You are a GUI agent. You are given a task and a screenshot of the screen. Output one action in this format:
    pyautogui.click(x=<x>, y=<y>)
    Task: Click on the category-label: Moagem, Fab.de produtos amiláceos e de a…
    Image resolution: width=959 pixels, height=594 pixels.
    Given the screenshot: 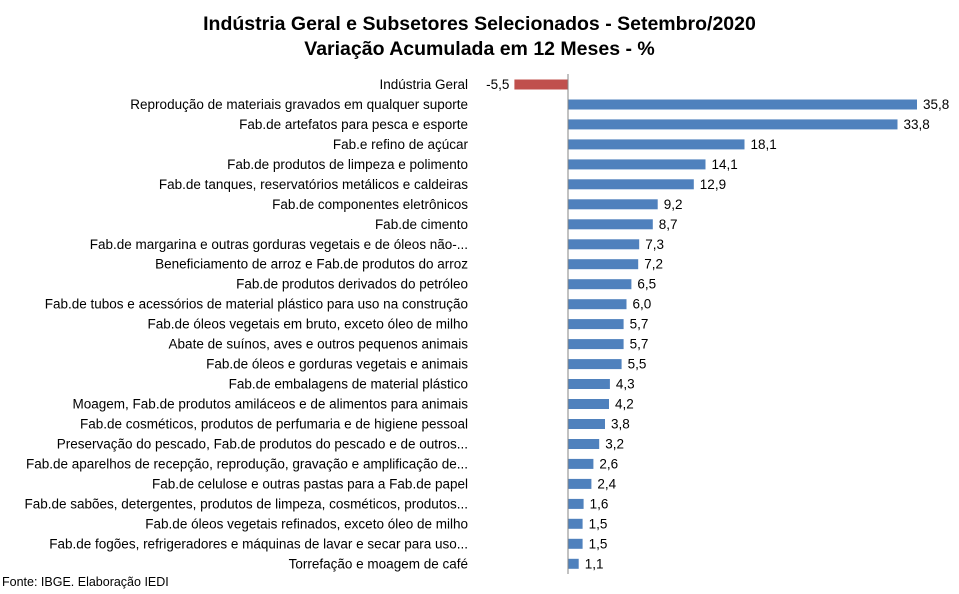 What is the action you would take?
    pyautogui.click(x=271, y=404)
    